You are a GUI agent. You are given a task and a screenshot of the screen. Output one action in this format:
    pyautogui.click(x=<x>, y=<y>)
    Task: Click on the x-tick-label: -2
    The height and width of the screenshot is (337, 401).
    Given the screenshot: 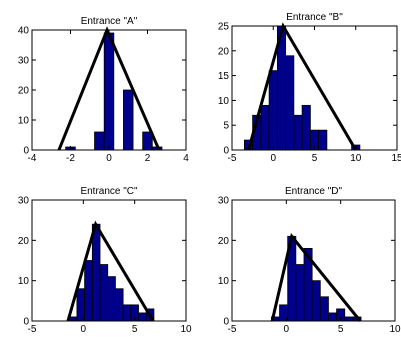 What is the action you would take?
    pyautogui.click(x=70, y=158)
    